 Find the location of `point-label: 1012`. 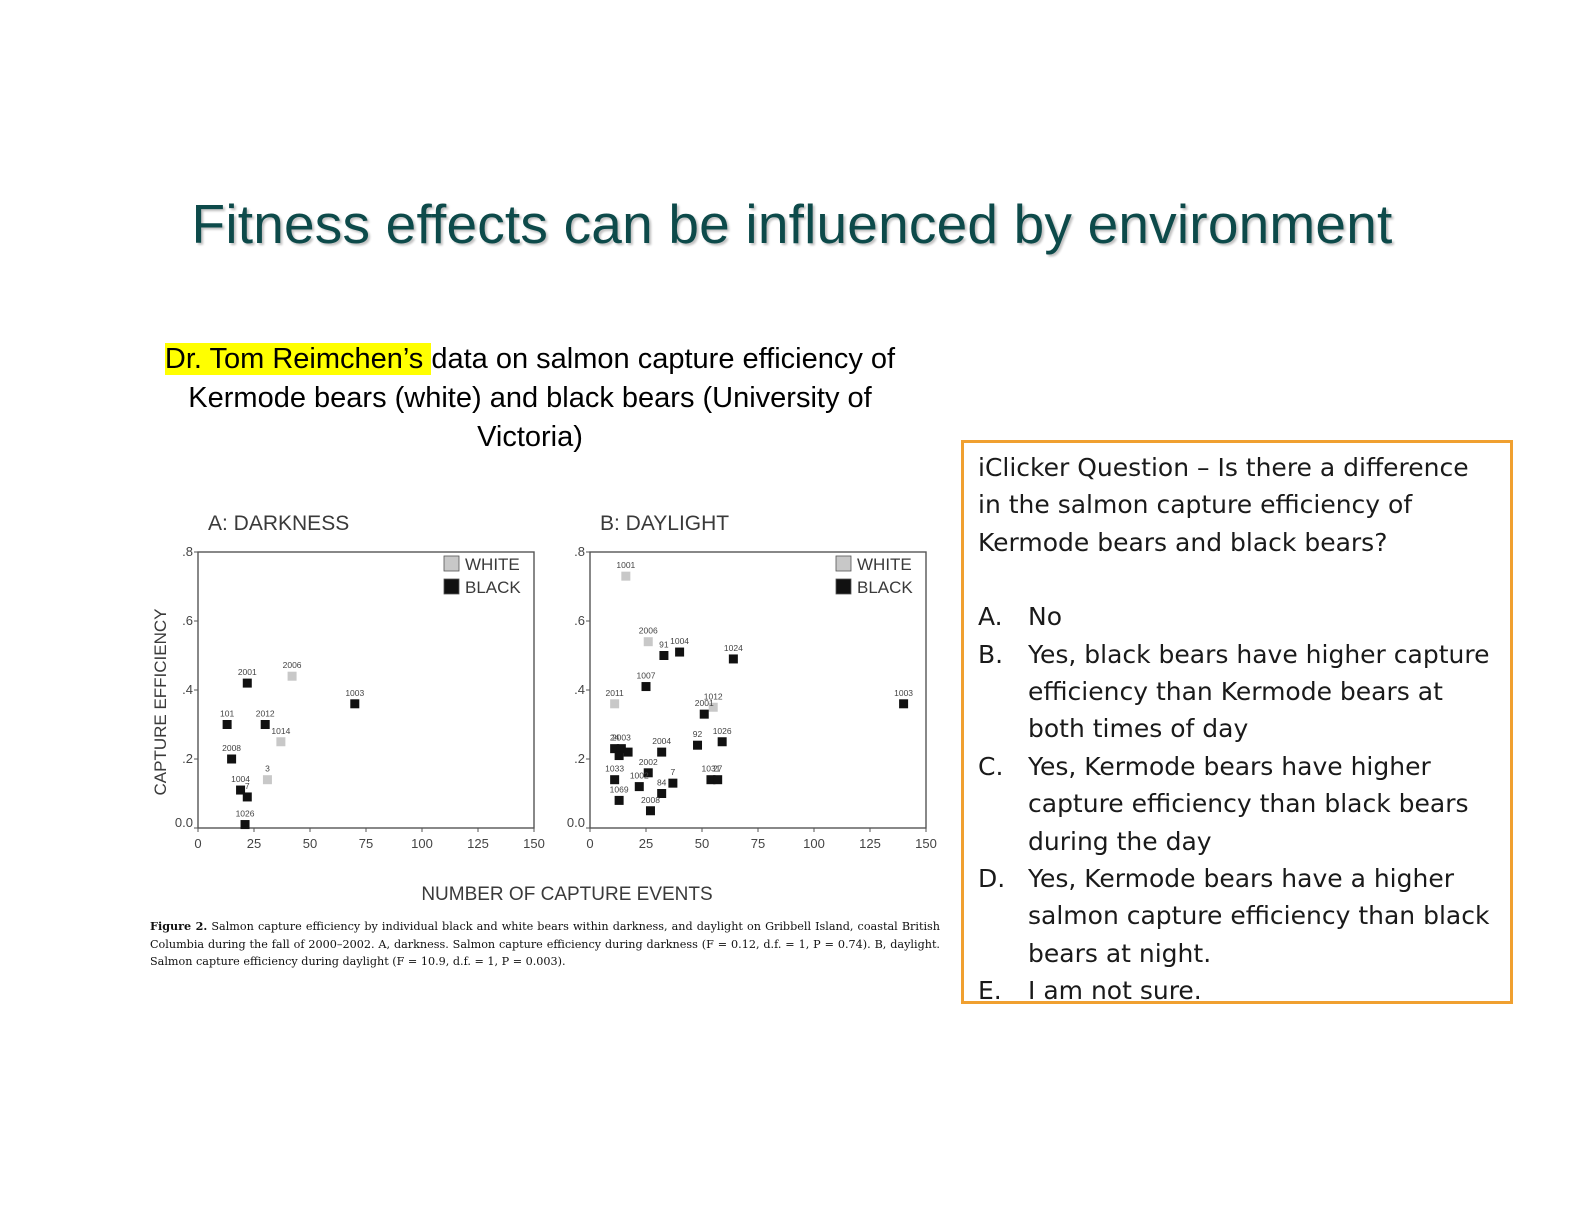

point-label: 1012 is located at coordinates (713, 696).